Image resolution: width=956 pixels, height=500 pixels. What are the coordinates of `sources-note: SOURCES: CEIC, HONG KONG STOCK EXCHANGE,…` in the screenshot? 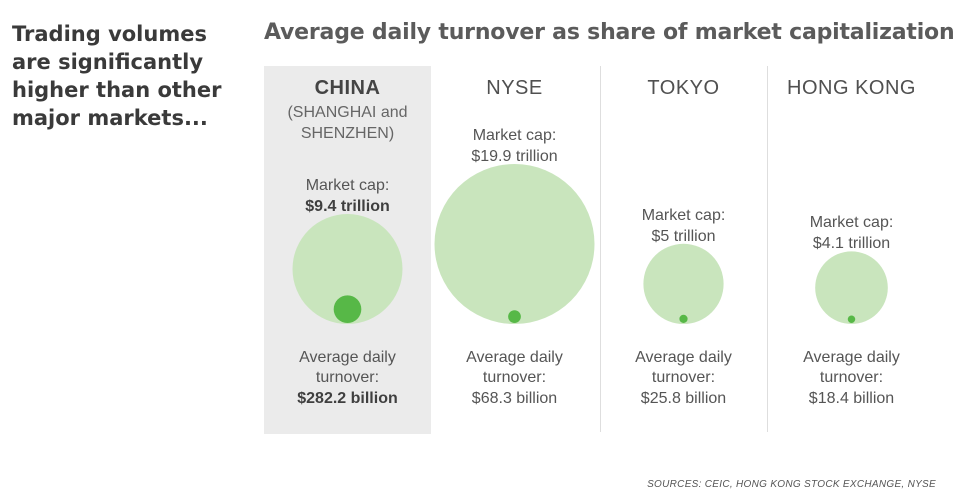 It's located at (791, 484).